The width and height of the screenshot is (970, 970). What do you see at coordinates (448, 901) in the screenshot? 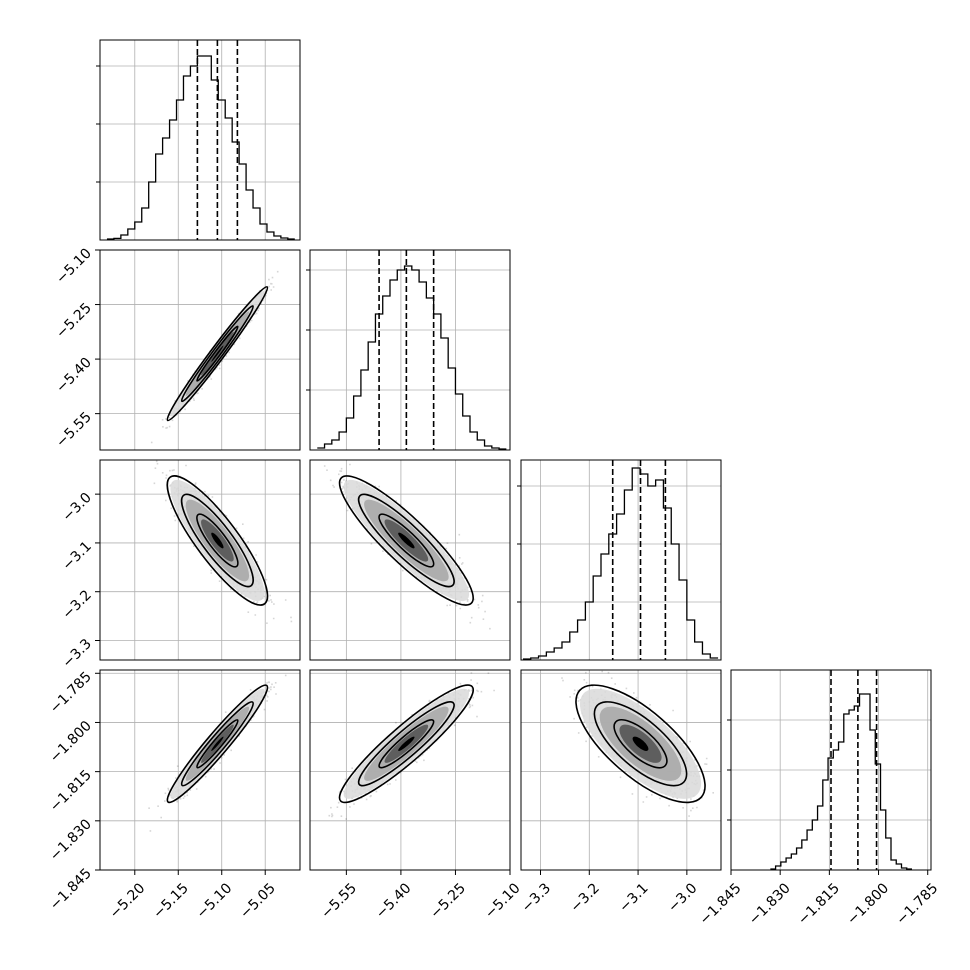
I see `x-tick-label: −5.25` at bounding box center [448, 901].